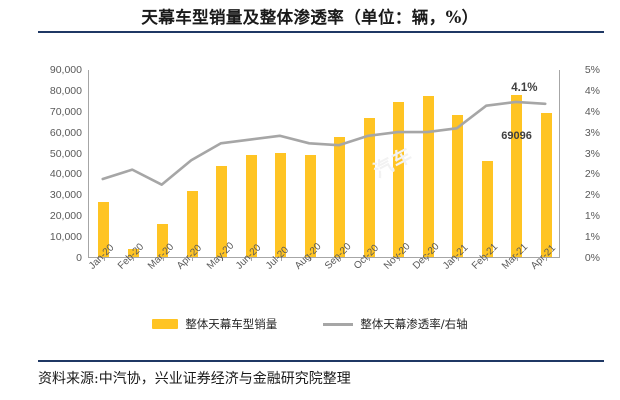 The width and height of the screenshot is (620, 400). Describe the element at coordinates (65, 237) in the screenshot. I see `y-left-tick-label: 10,000` at that location.